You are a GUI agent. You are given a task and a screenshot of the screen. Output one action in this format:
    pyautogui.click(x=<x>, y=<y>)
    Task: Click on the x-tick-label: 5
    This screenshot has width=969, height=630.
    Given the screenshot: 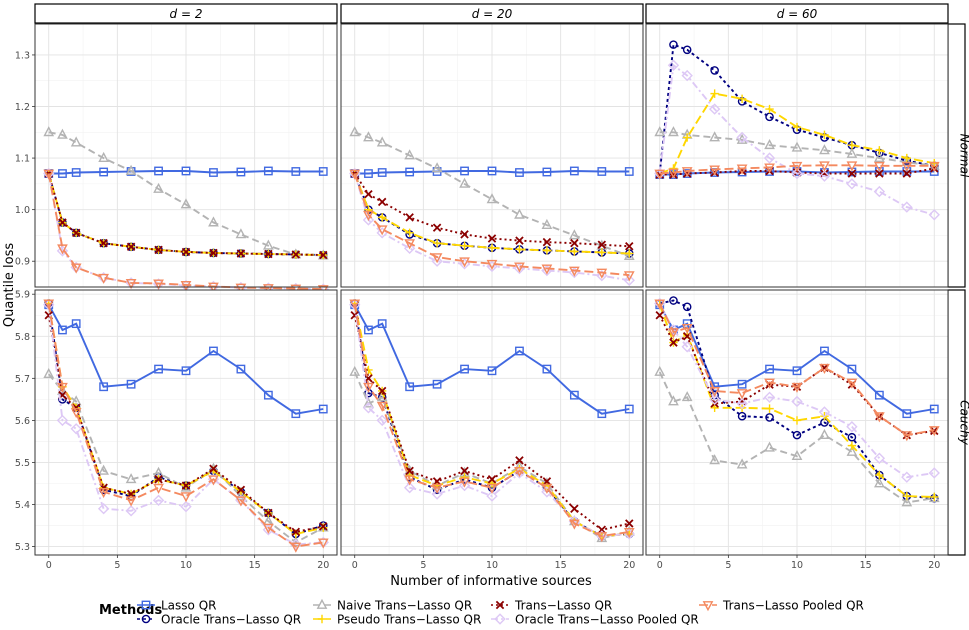 What is the action you would take?
    pyautogui.click(x=423, y=565)
    